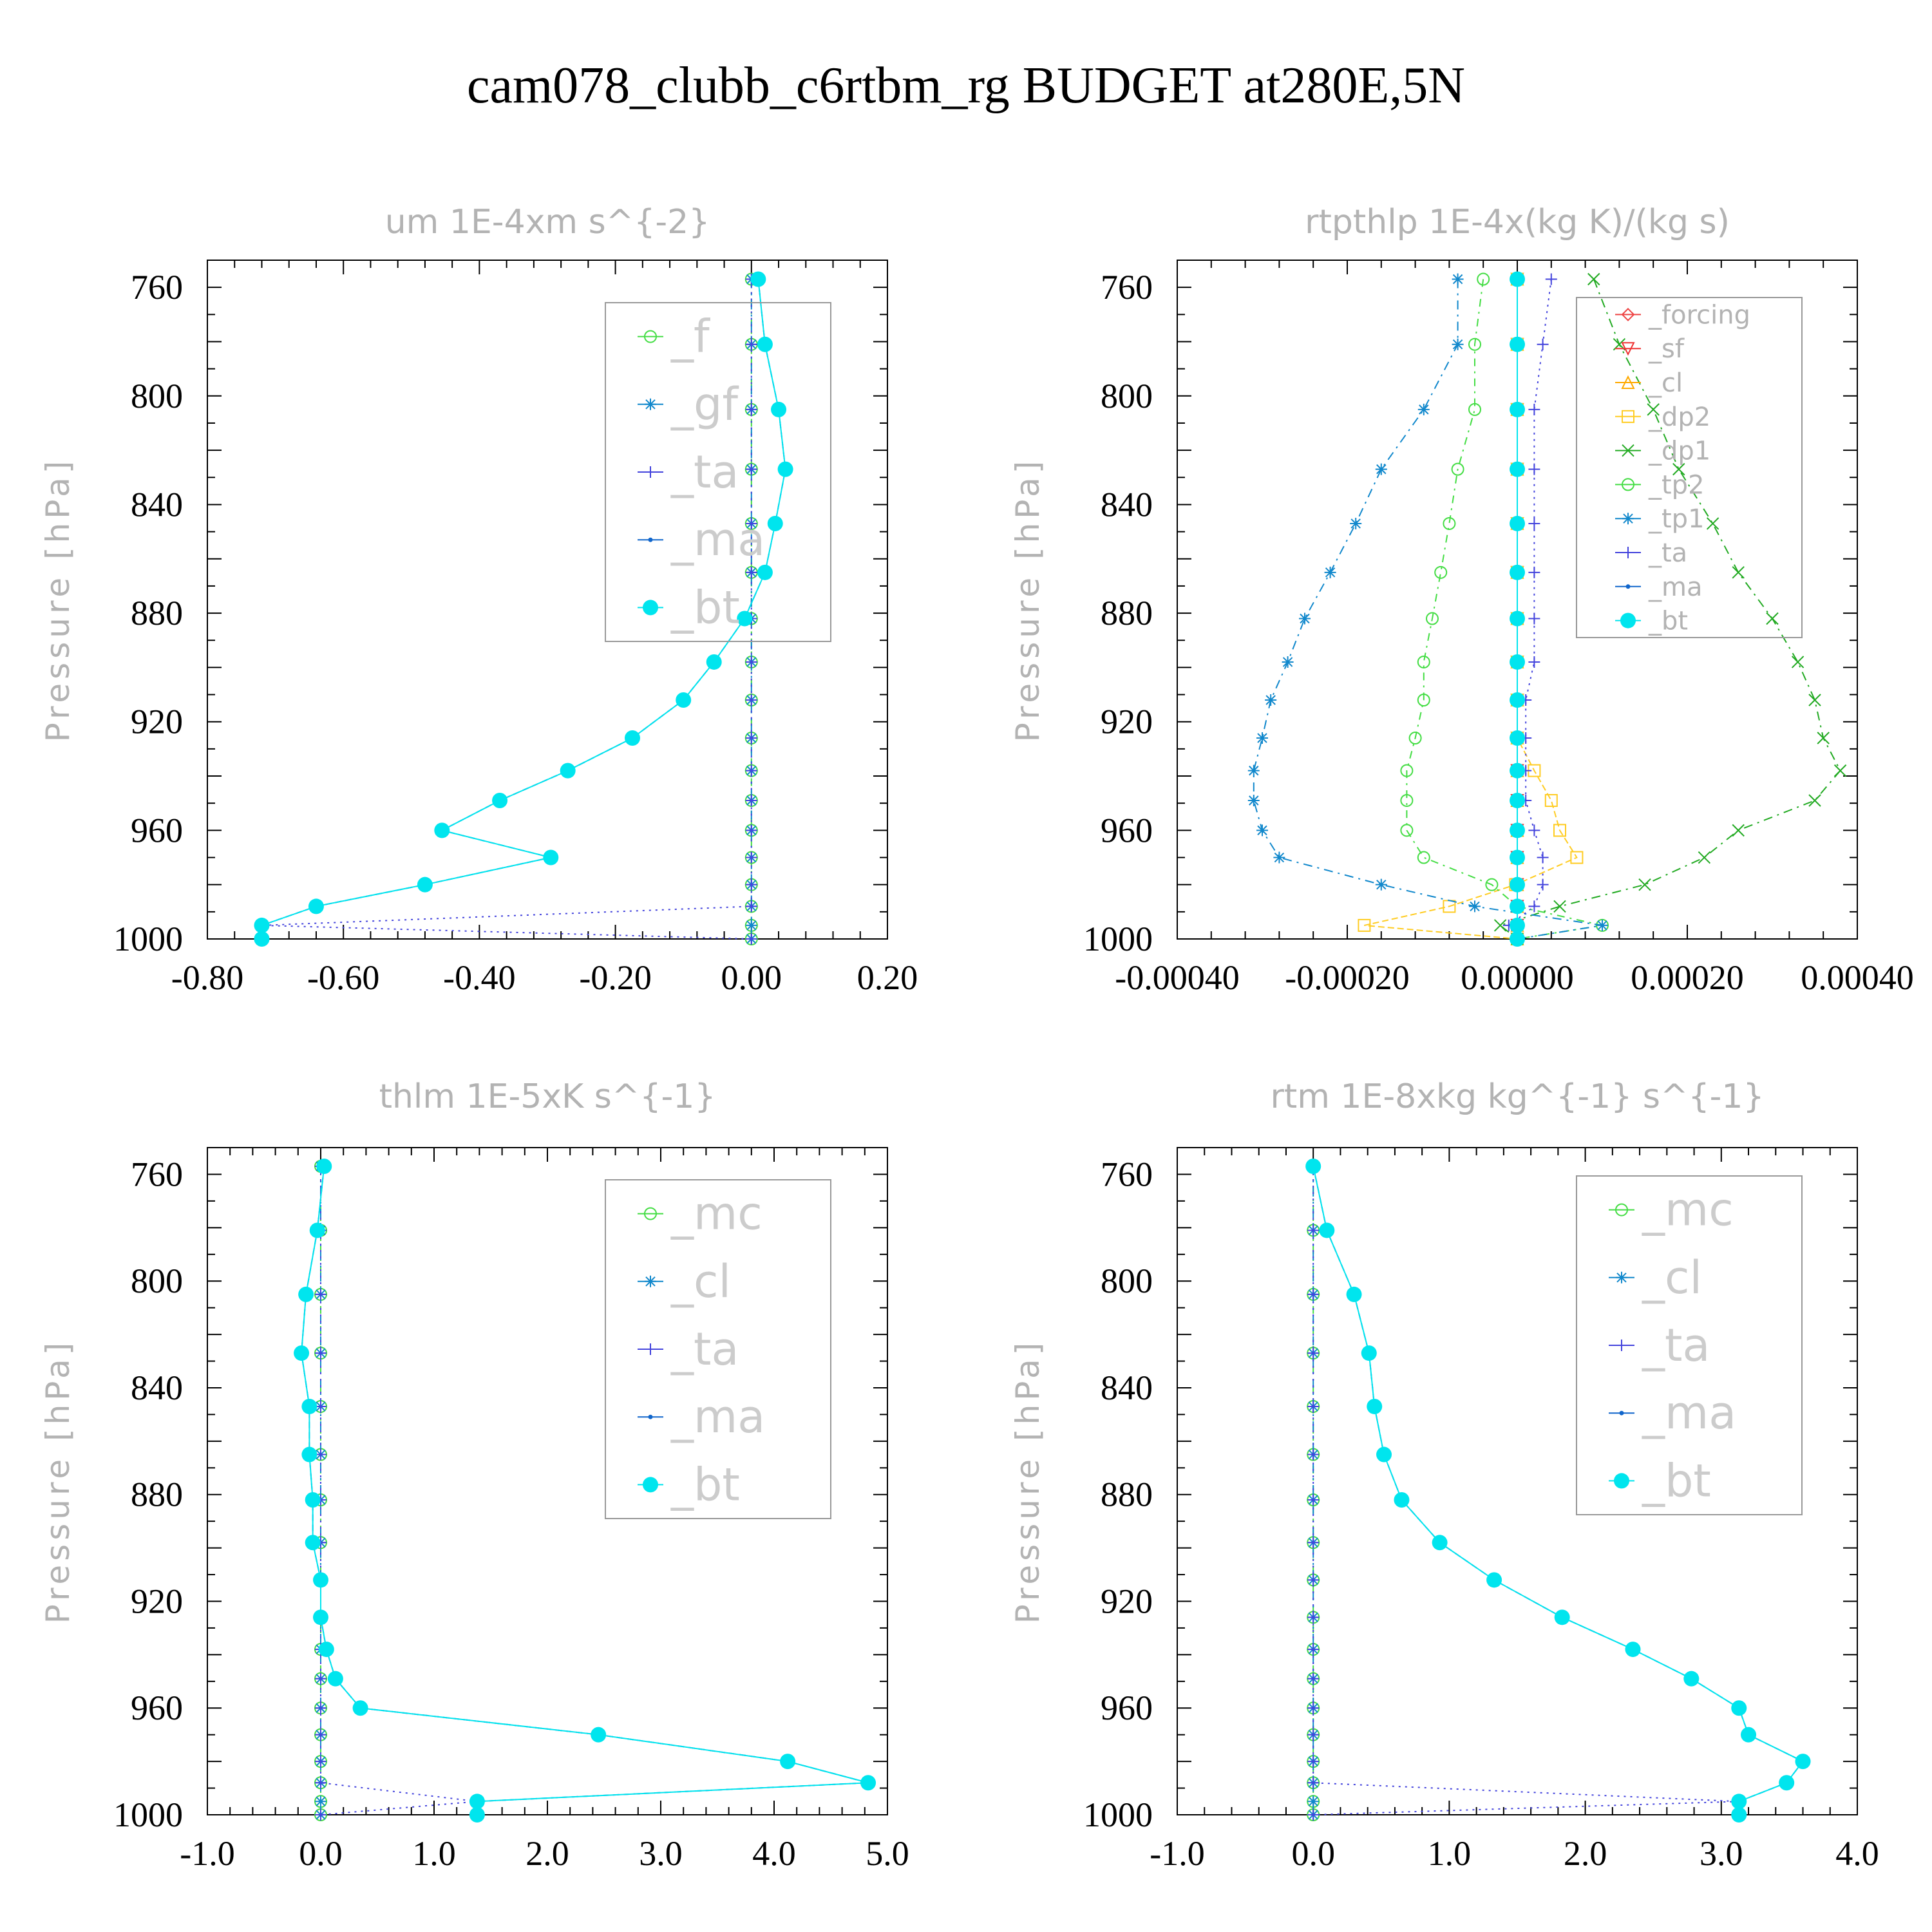 The height and width of the screenshot is (1932, 1932). What do you see at coordinates (1721, 1853) in the screenshot?
I see `x-tick-label: 3.0` at bounding box center [1721, 1853].